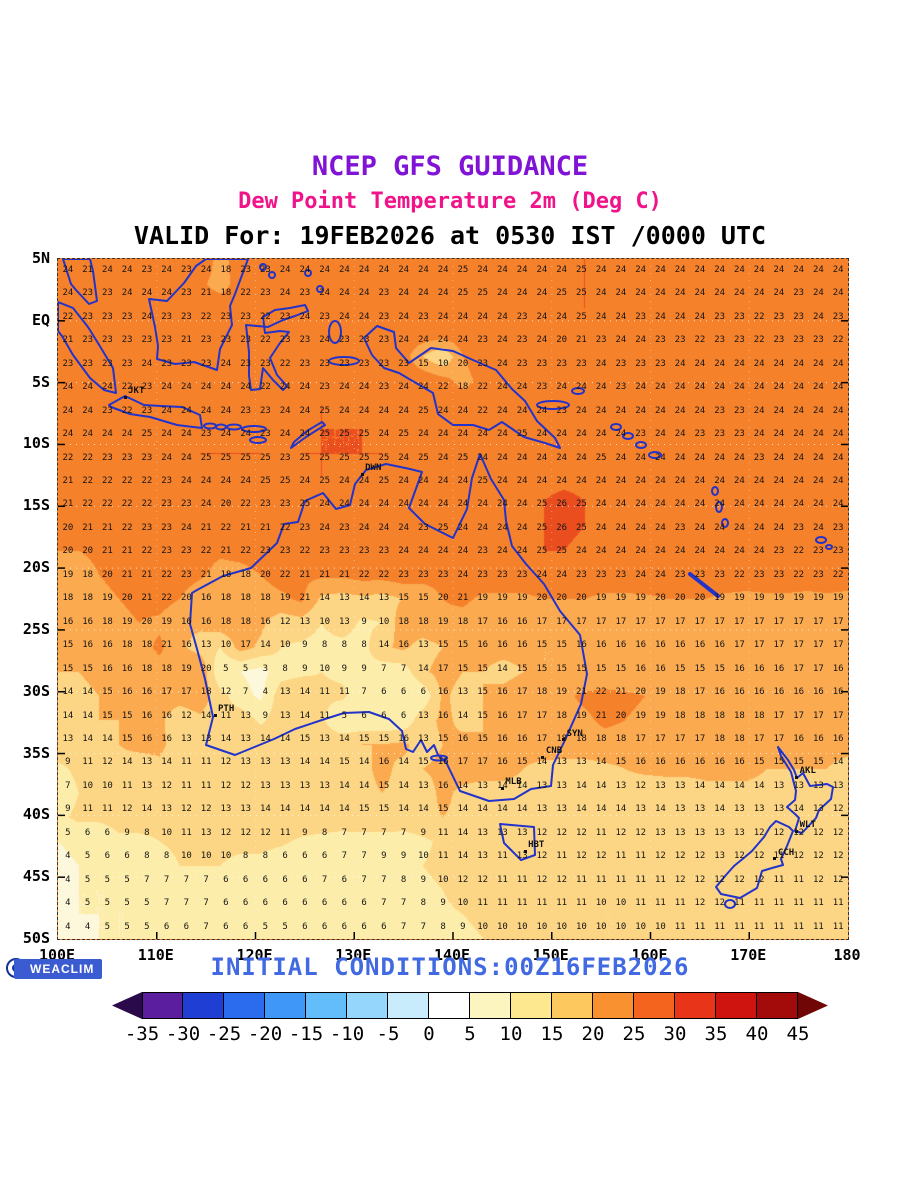 The width and height of the screenshot is (900, 1200). I want to click on dewpoint-value: 19, so click(641, 715).